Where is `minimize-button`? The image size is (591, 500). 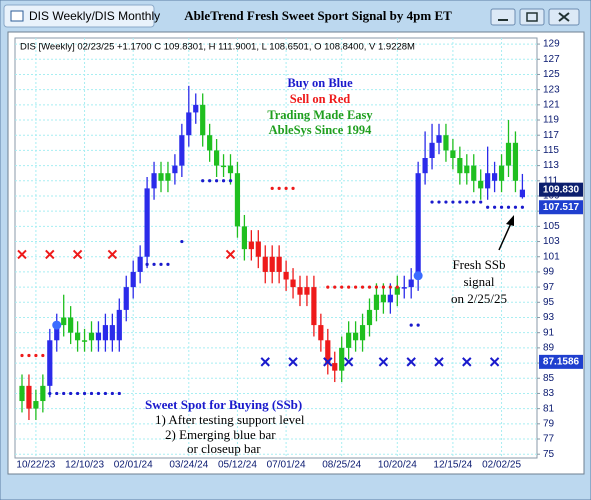
minimize-button is located at coordinates (503, 17).